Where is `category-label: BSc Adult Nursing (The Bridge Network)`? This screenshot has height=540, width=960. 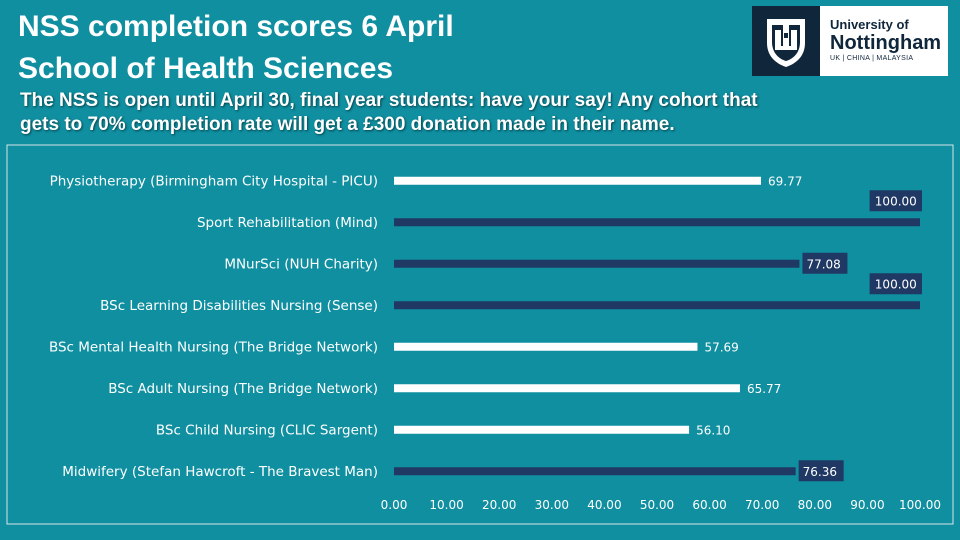
category-label: BSc Adult Nursing (The Bridge Network) is located at coordinates (243, 389).